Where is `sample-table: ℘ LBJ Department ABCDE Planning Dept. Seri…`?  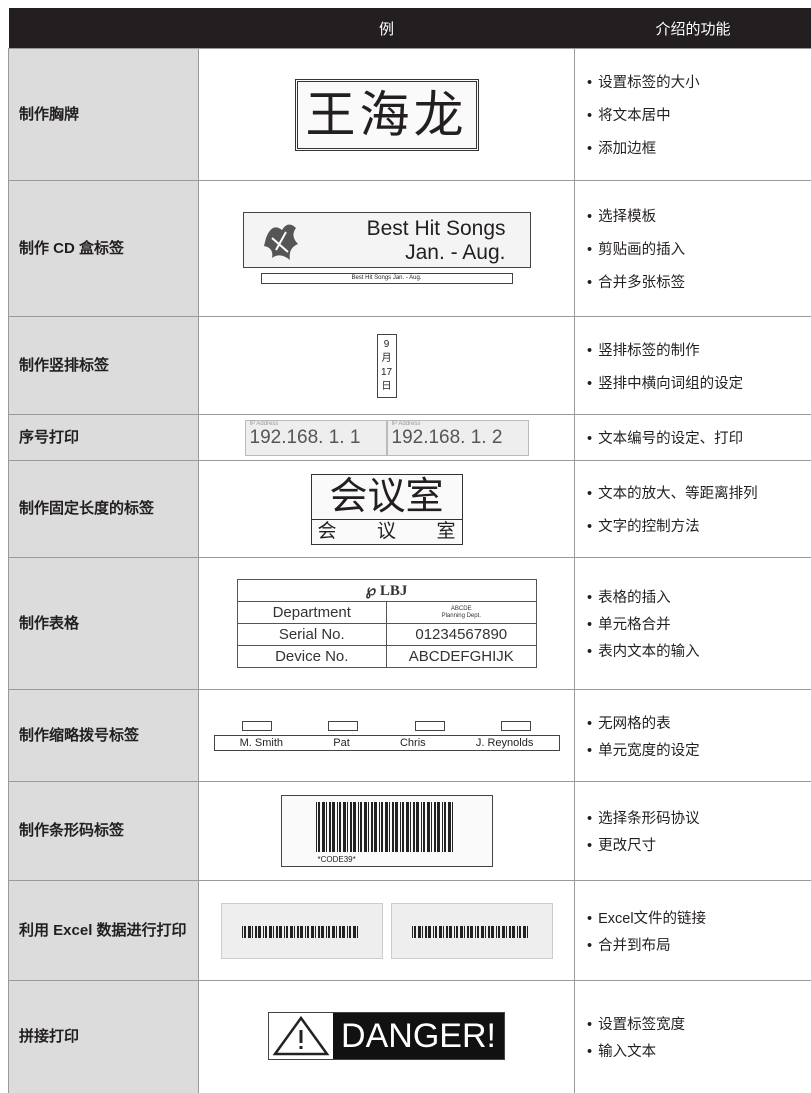 sample-table: ℘ LBJ Department ABCDE Planning Dept. Seri… is located at coordinates (386, 623).